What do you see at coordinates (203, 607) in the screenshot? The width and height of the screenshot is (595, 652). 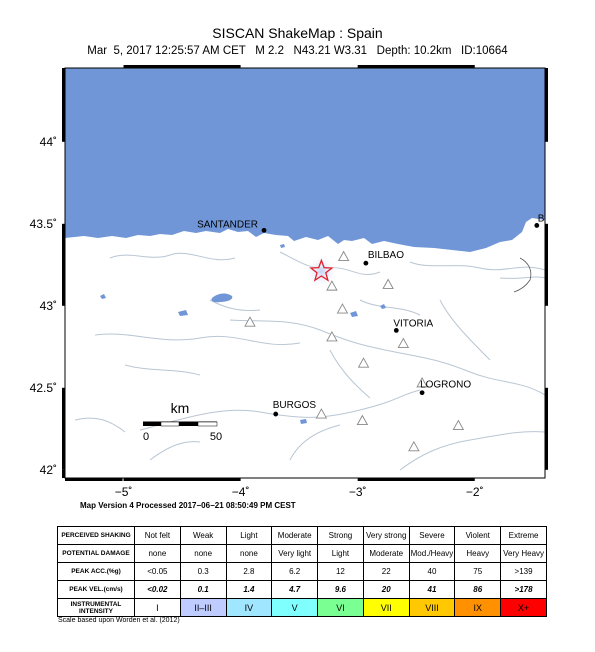 I see `legend-cell: II–III` at bounding box center [203, 607].